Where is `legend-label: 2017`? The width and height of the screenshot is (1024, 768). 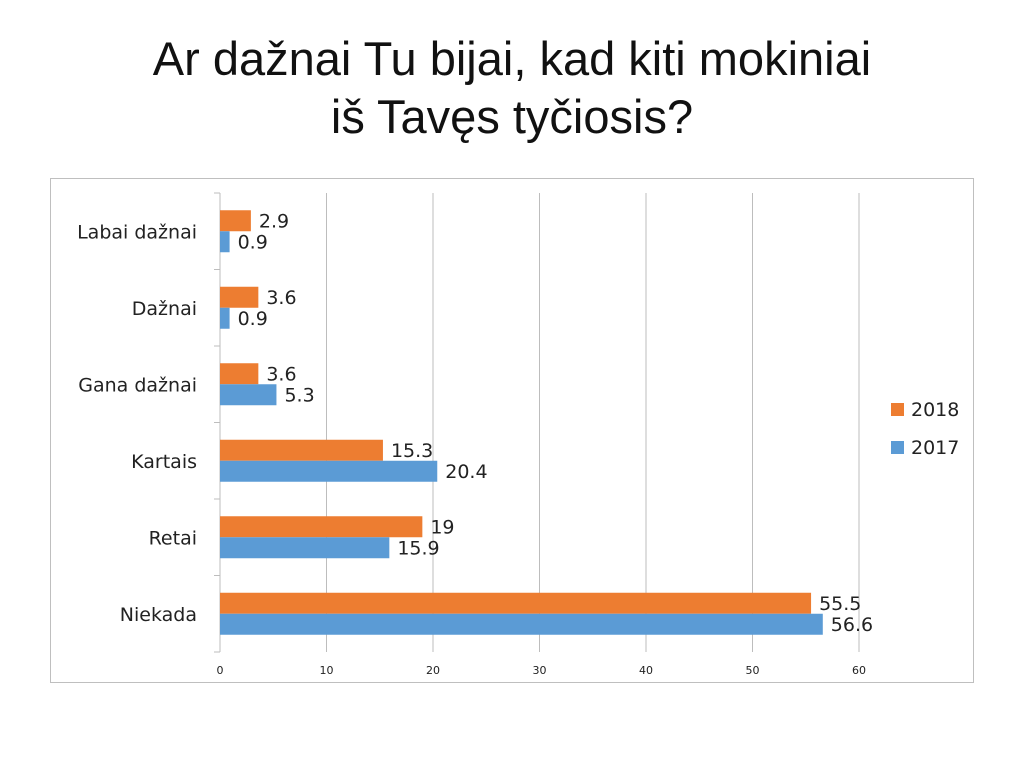
legend-label: 2017 is located at coordinates (935, 448).